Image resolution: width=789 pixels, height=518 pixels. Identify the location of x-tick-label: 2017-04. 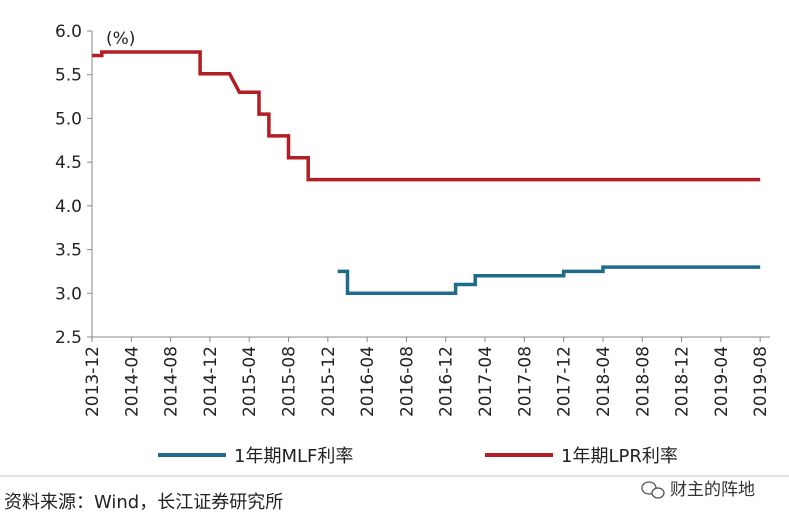
(486, 381).